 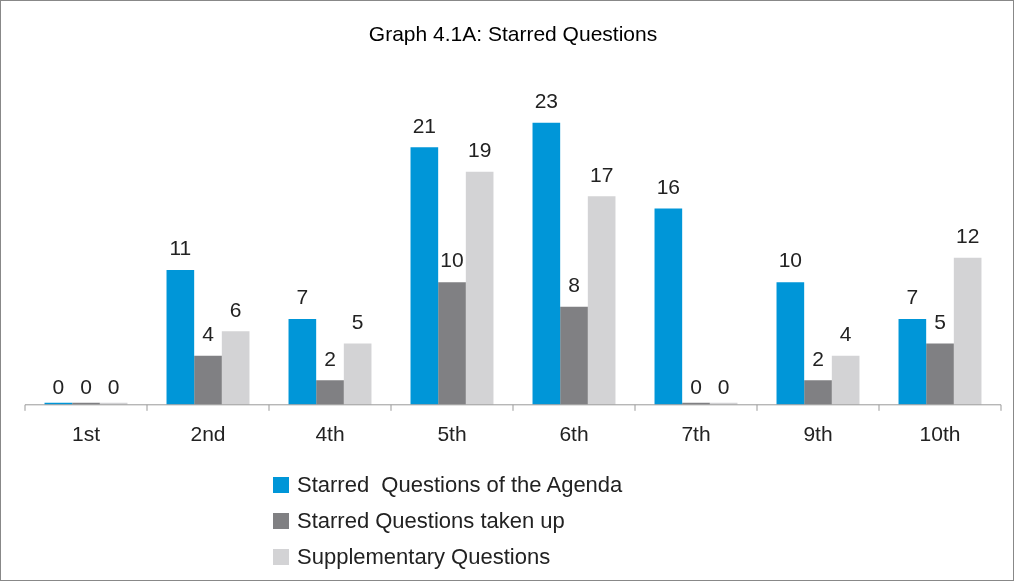 I want to click on data-label: 17, so click(x=601, y=174).